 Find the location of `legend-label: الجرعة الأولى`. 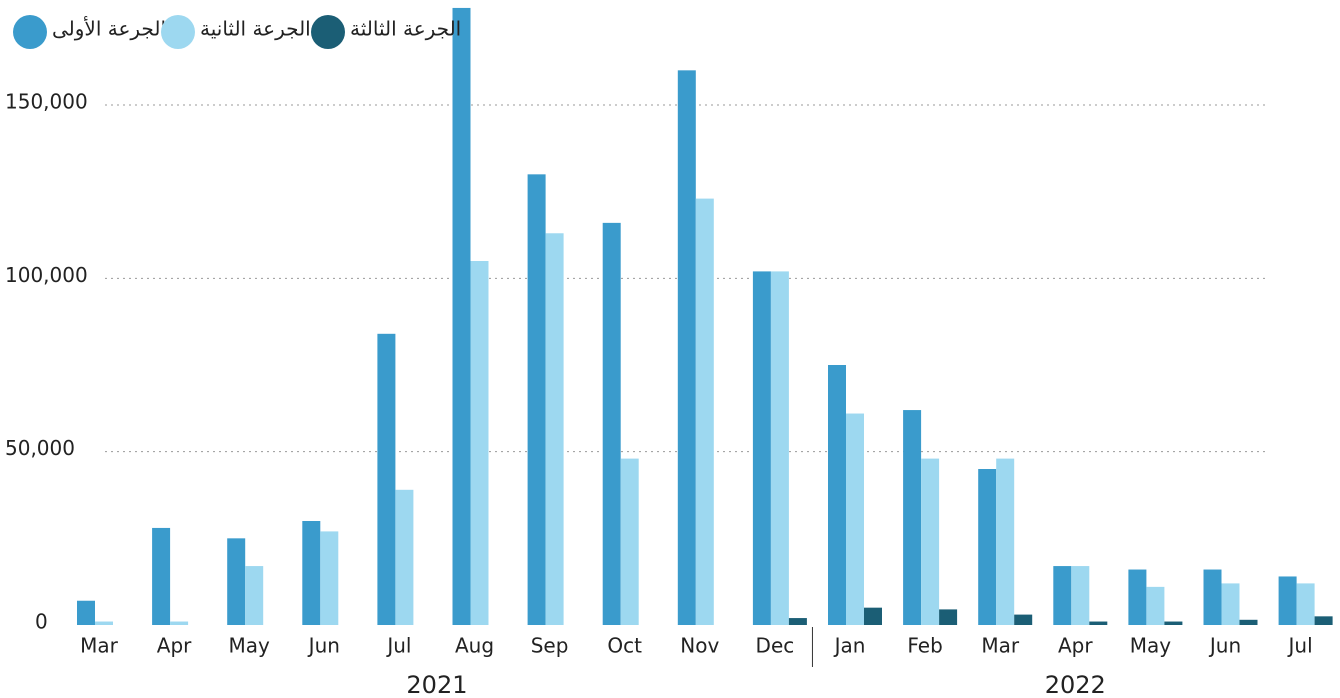

legend-label: الجرعة الأولى is located at coordinates (109, 29).